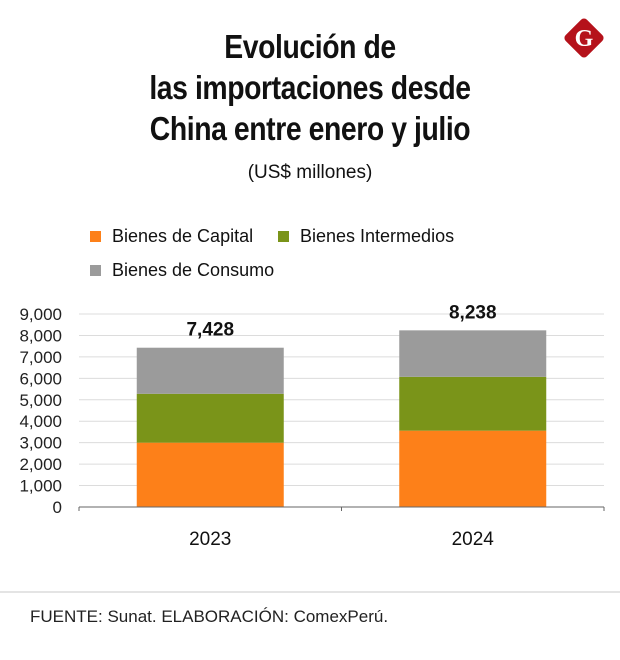 The width and height of the screenshot is (620, 660). I want to click on total-label: 8,238, so click(473, 312).